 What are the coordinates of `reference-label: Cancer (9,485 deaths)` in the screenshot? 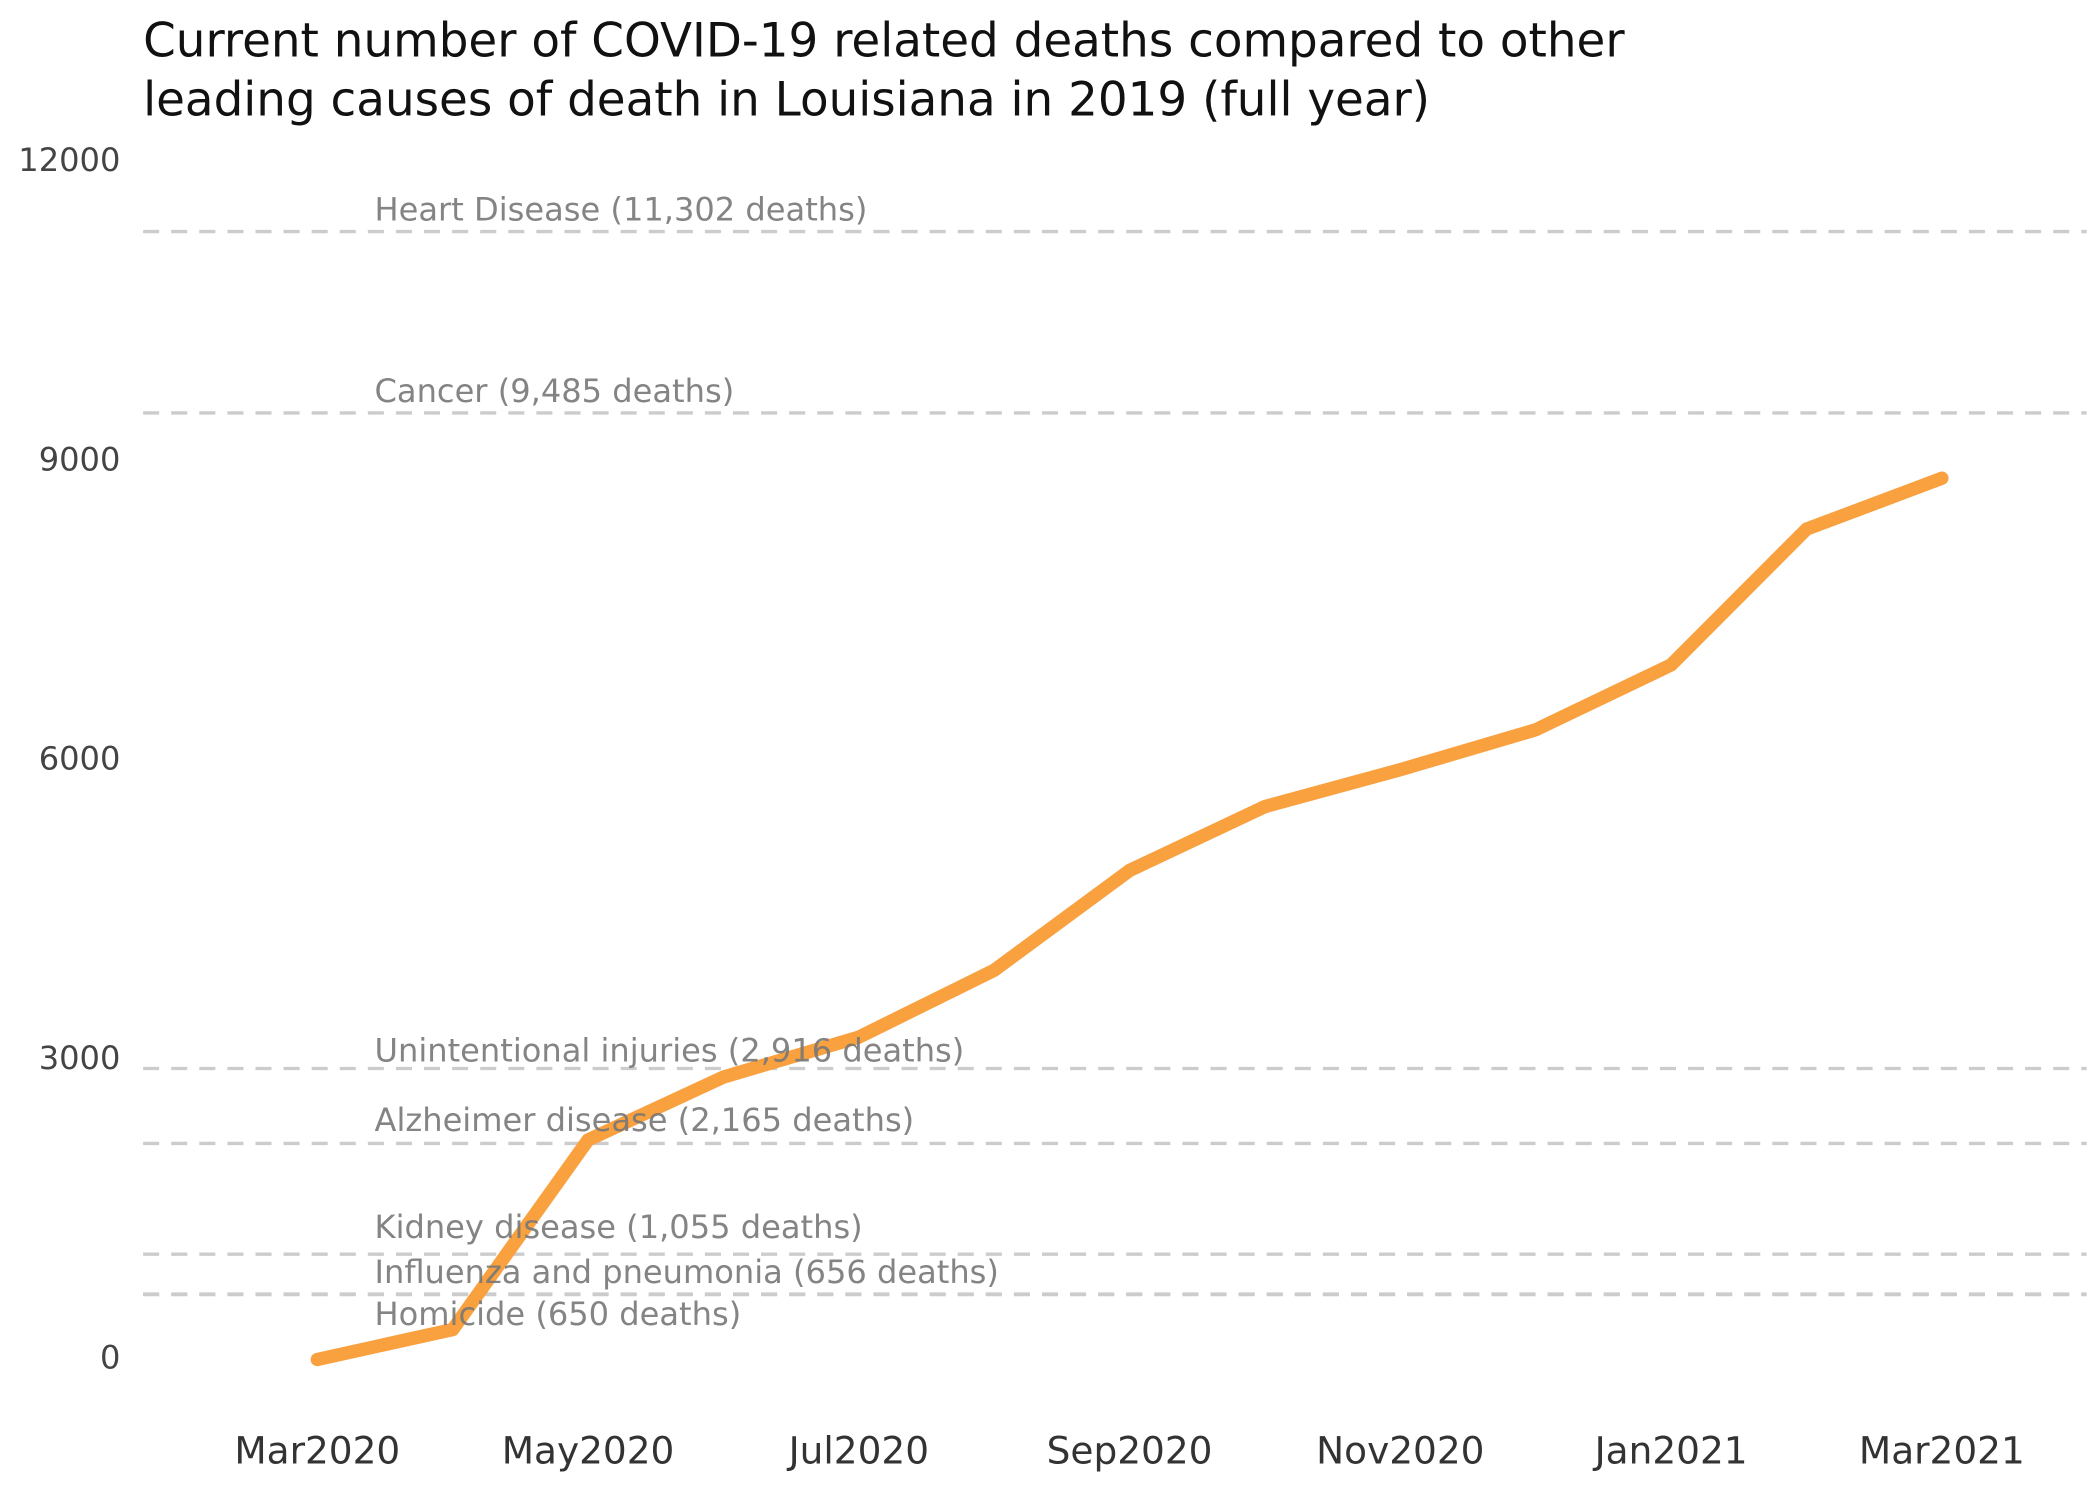 It's located at (555, 391).